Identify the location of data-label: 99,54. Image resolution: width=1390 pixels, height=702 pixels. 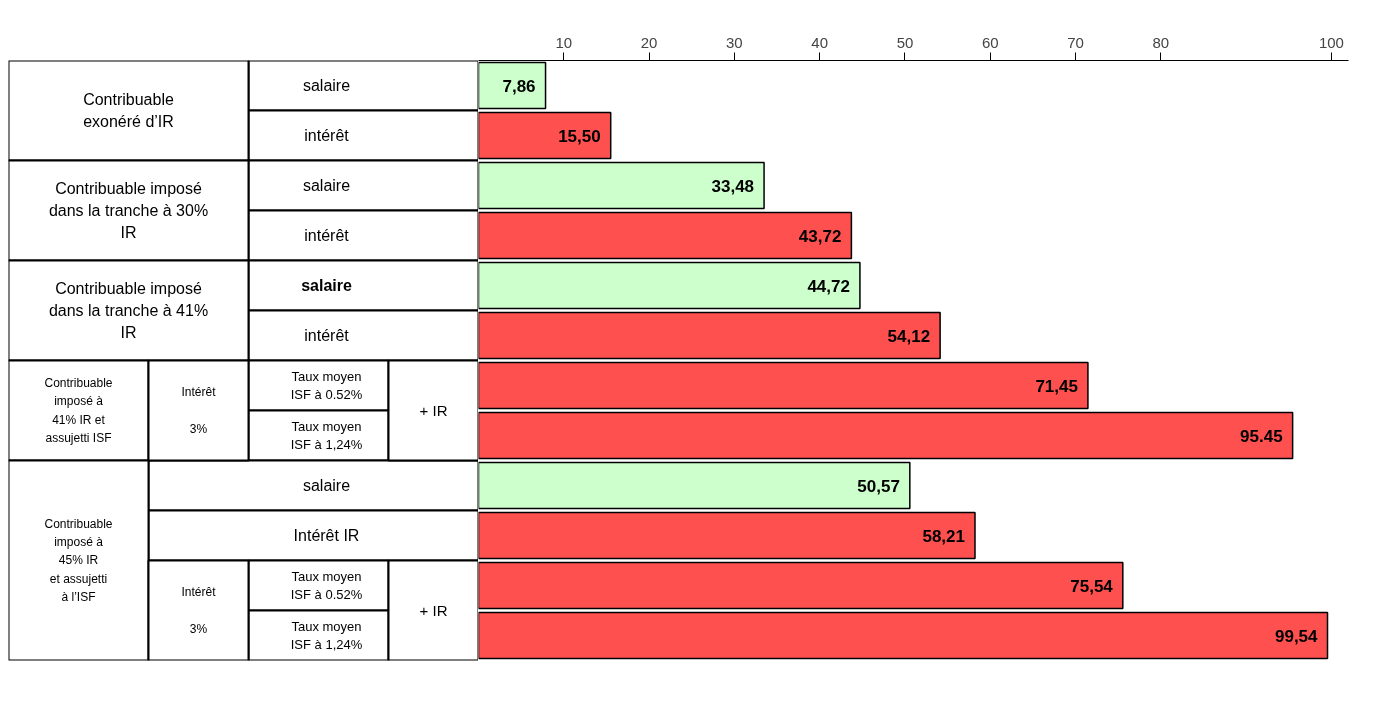
(1296, 636).